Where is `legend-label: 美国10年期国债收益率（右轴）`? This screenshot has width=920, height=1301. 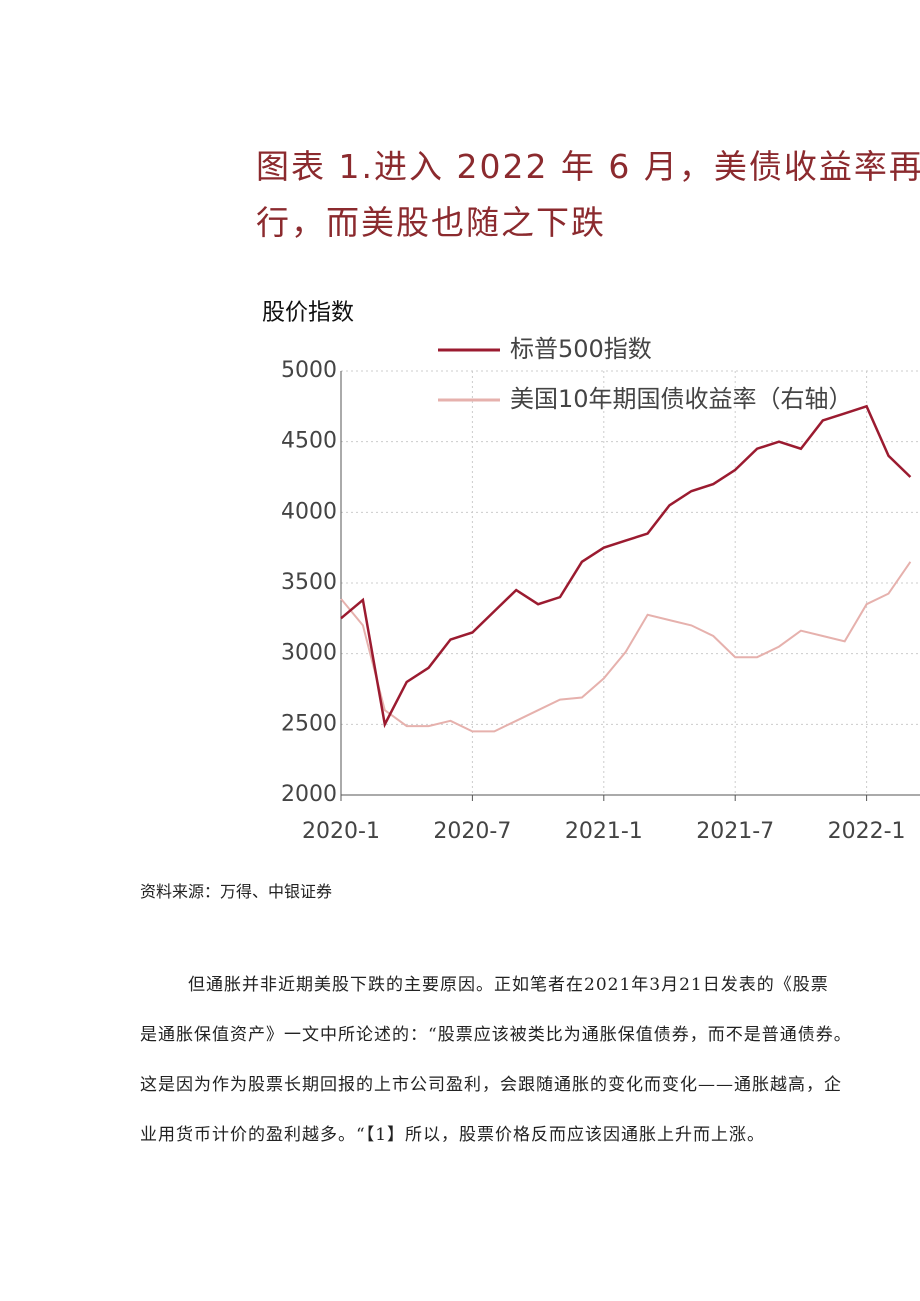 legend-label: 美国10年期国债收益率（右轴） is located at coordinates (681, 399).